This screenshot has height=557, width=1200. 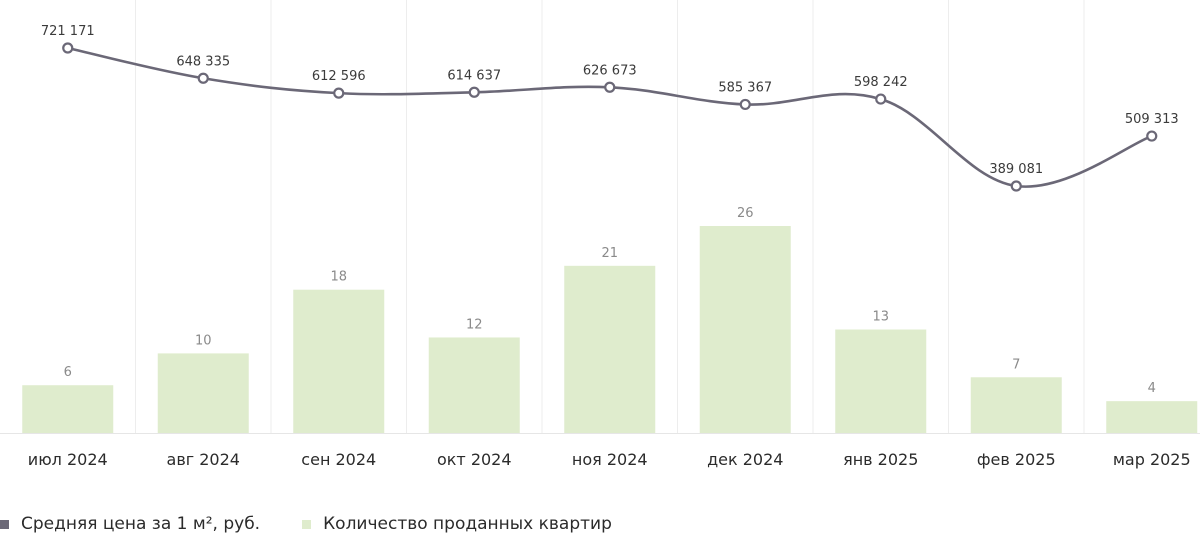 I want to click on x-tick-label-2: сен 2024, so click(x=338, y=459).